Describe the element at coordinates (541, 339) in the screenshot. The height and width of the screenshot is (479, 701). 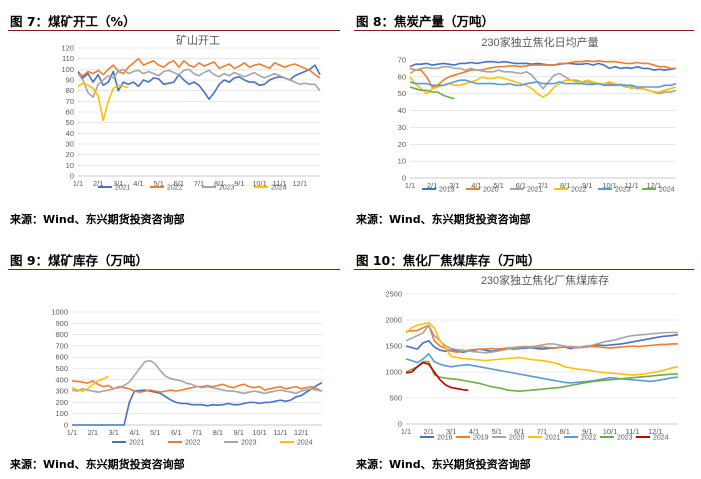
I see `series-line-2020` at that location.